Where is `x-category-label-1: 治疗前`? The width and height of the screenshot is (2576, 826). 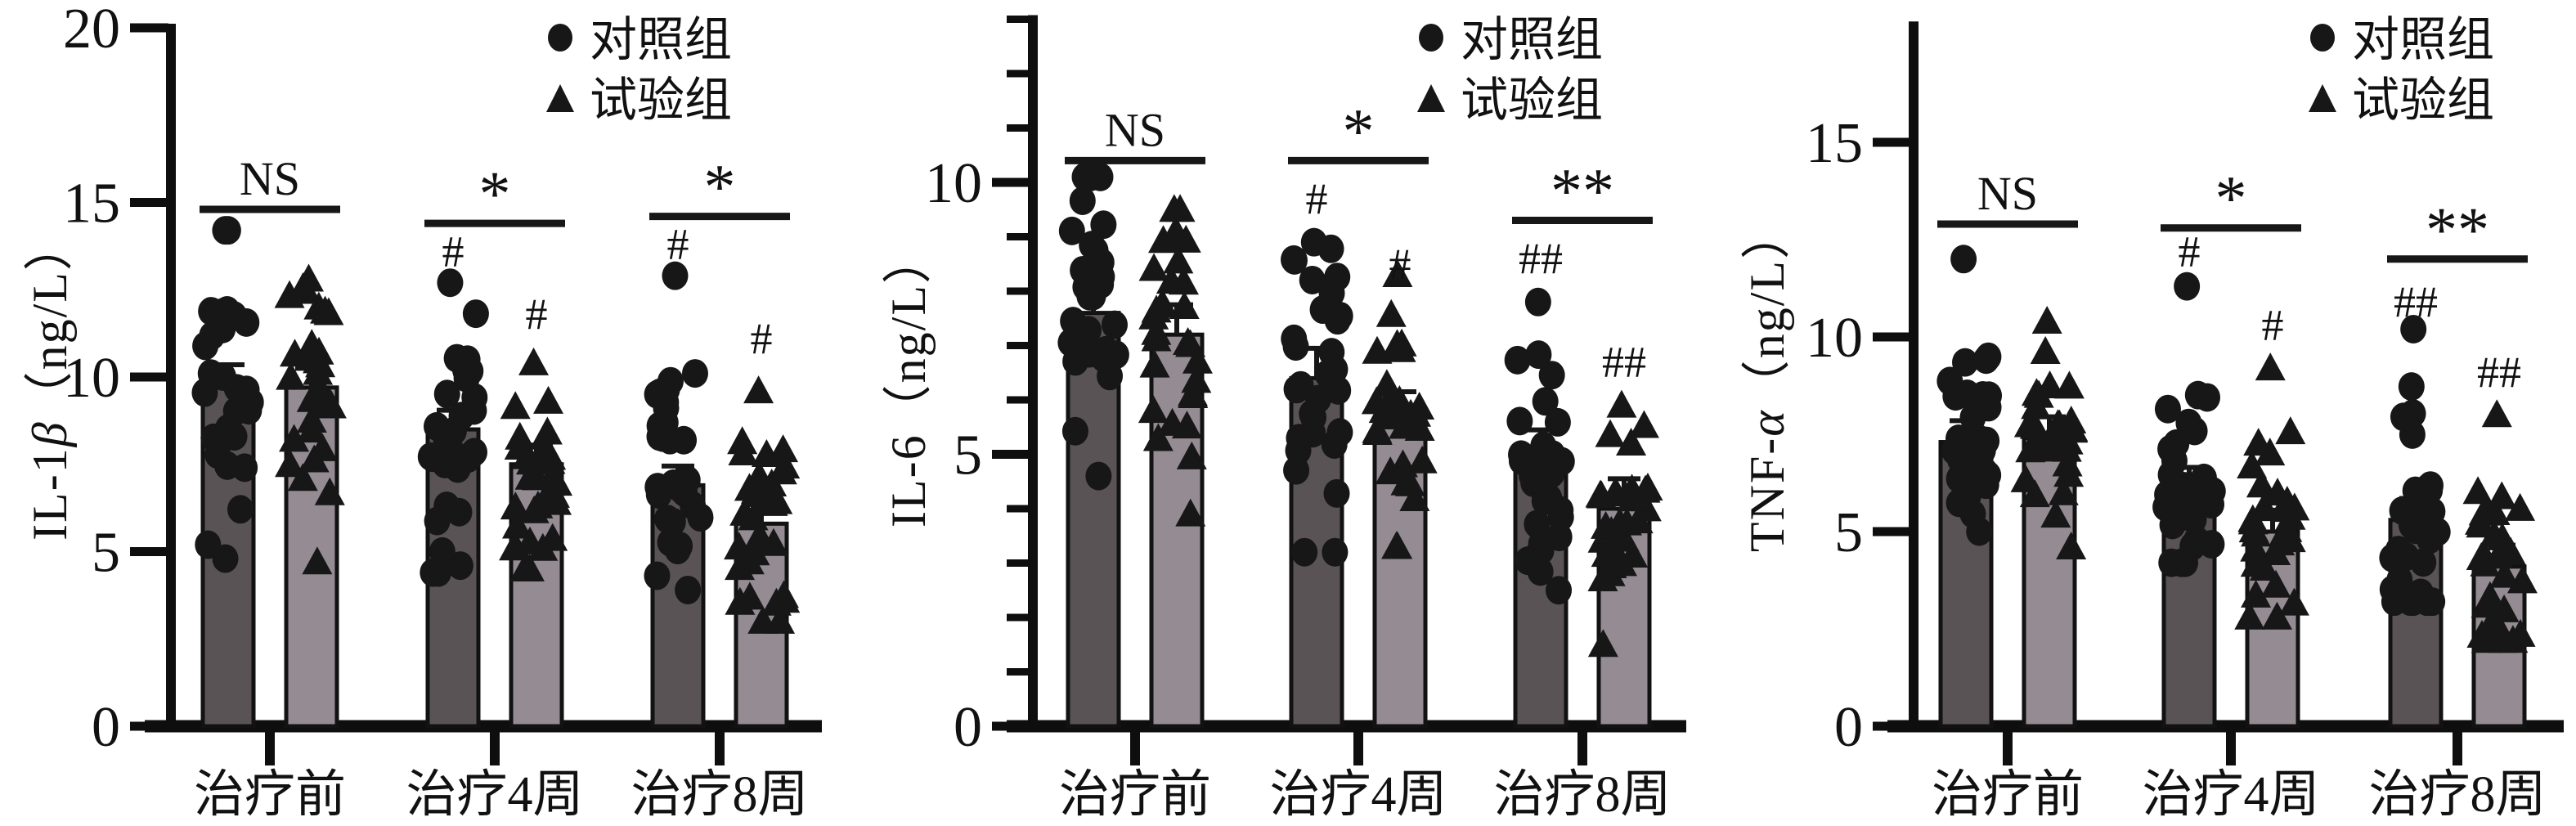 x-category-label-1: 治疗前 is located at coordinates (270, 795).